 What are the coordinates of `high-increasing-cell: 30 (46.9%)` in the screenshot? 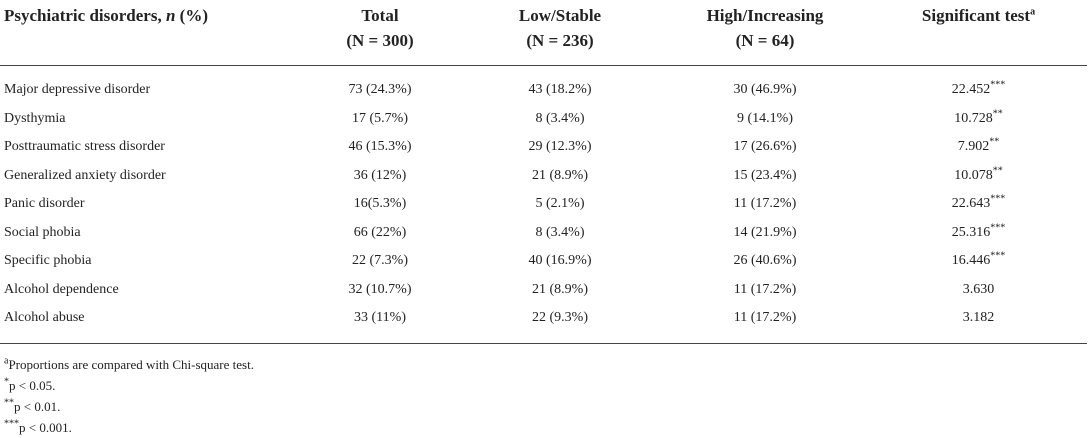 It's located at (765, 90).